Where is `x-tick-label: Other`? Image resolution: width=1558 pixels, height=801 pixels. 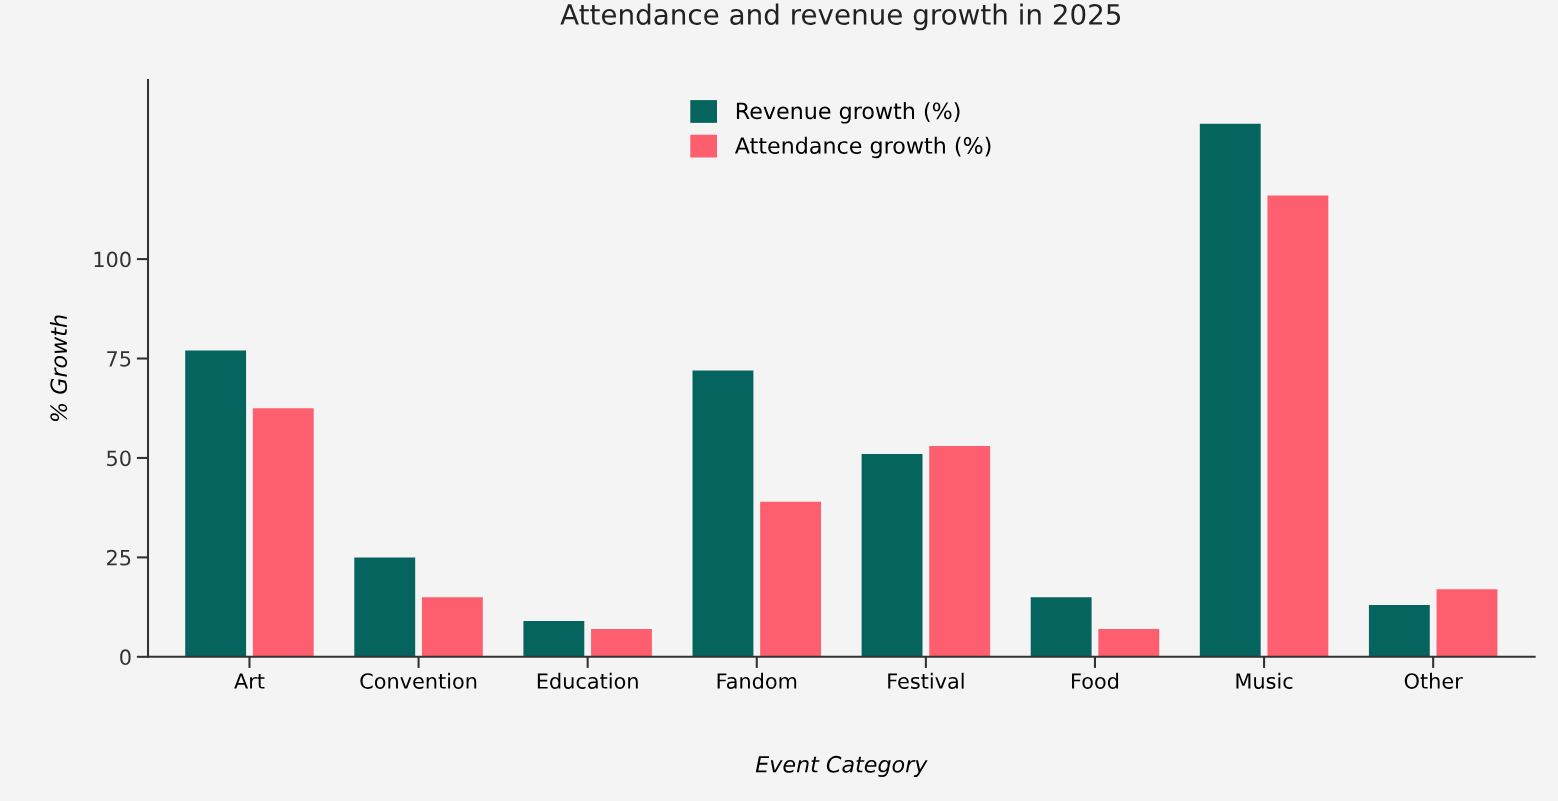 x-tick-label: Other is located at coordinates (1433, 680).